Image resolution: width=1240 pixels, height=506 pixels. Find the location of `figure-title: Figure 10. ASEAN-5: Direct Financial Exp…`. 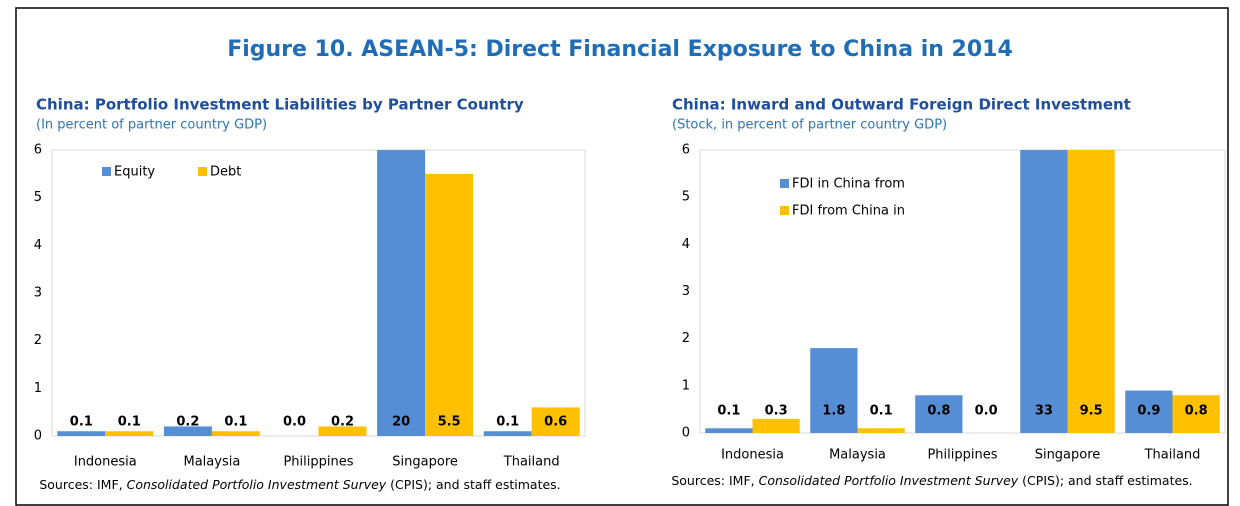

figure-title: Figure 10. ASEAN-5: Direct Financial Exp… is located at coordinates (620, 49).